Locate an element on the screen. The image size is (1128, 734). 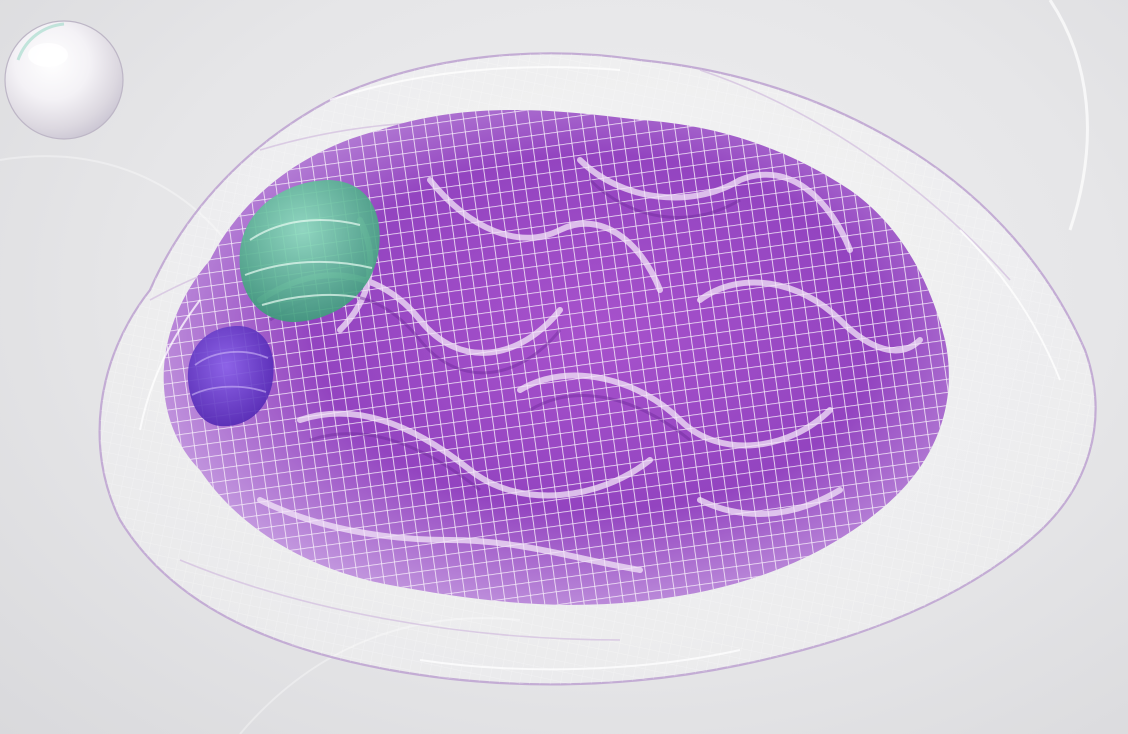
green-lobe-icon is located at coordinates (309, 251).